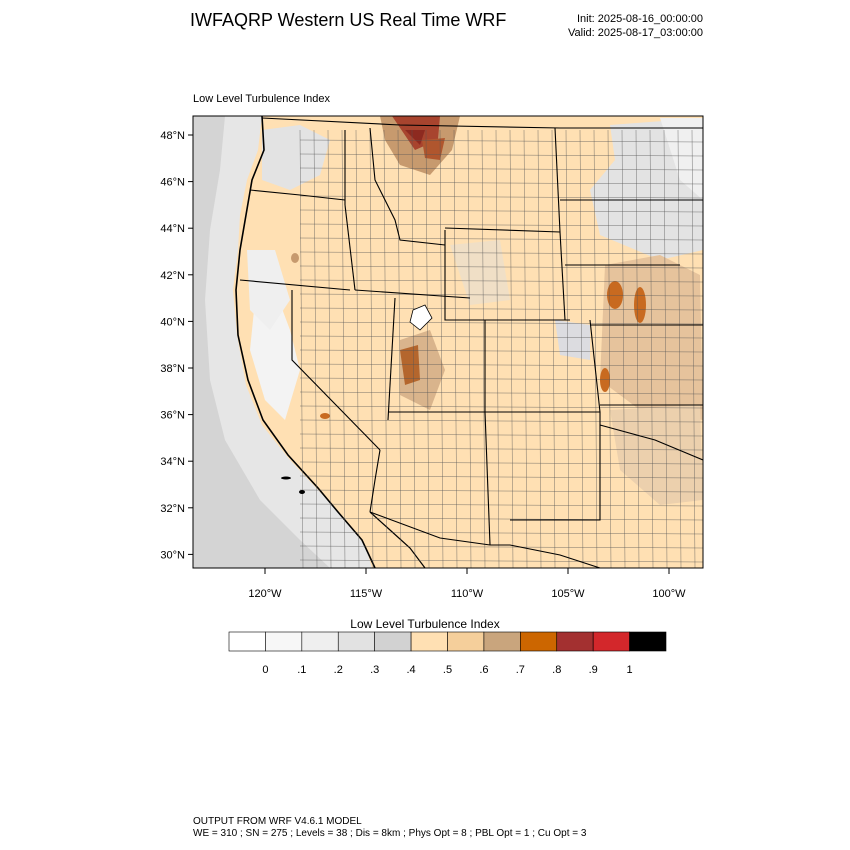 The width and height of the screenshot is (850, 850). Describe the element at coordinates (412, 294) in the screenshot. I see `id-nv-border` at that location.